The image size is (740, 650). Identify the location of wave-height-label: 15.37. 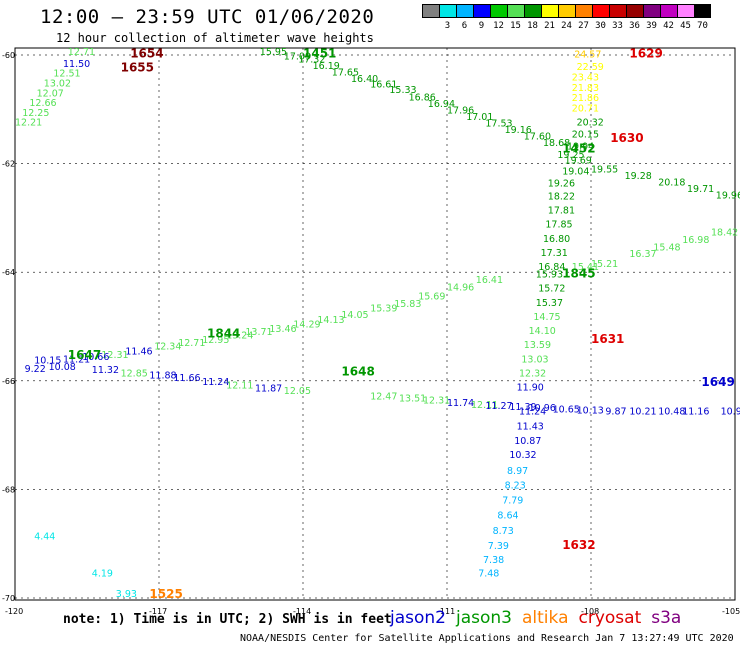
(549, 303).